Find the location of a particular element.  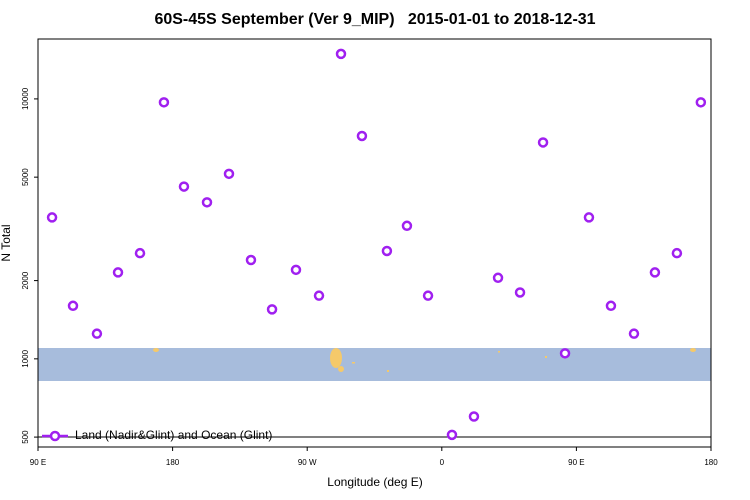

land-shapes is located at coordinates (424, 360).